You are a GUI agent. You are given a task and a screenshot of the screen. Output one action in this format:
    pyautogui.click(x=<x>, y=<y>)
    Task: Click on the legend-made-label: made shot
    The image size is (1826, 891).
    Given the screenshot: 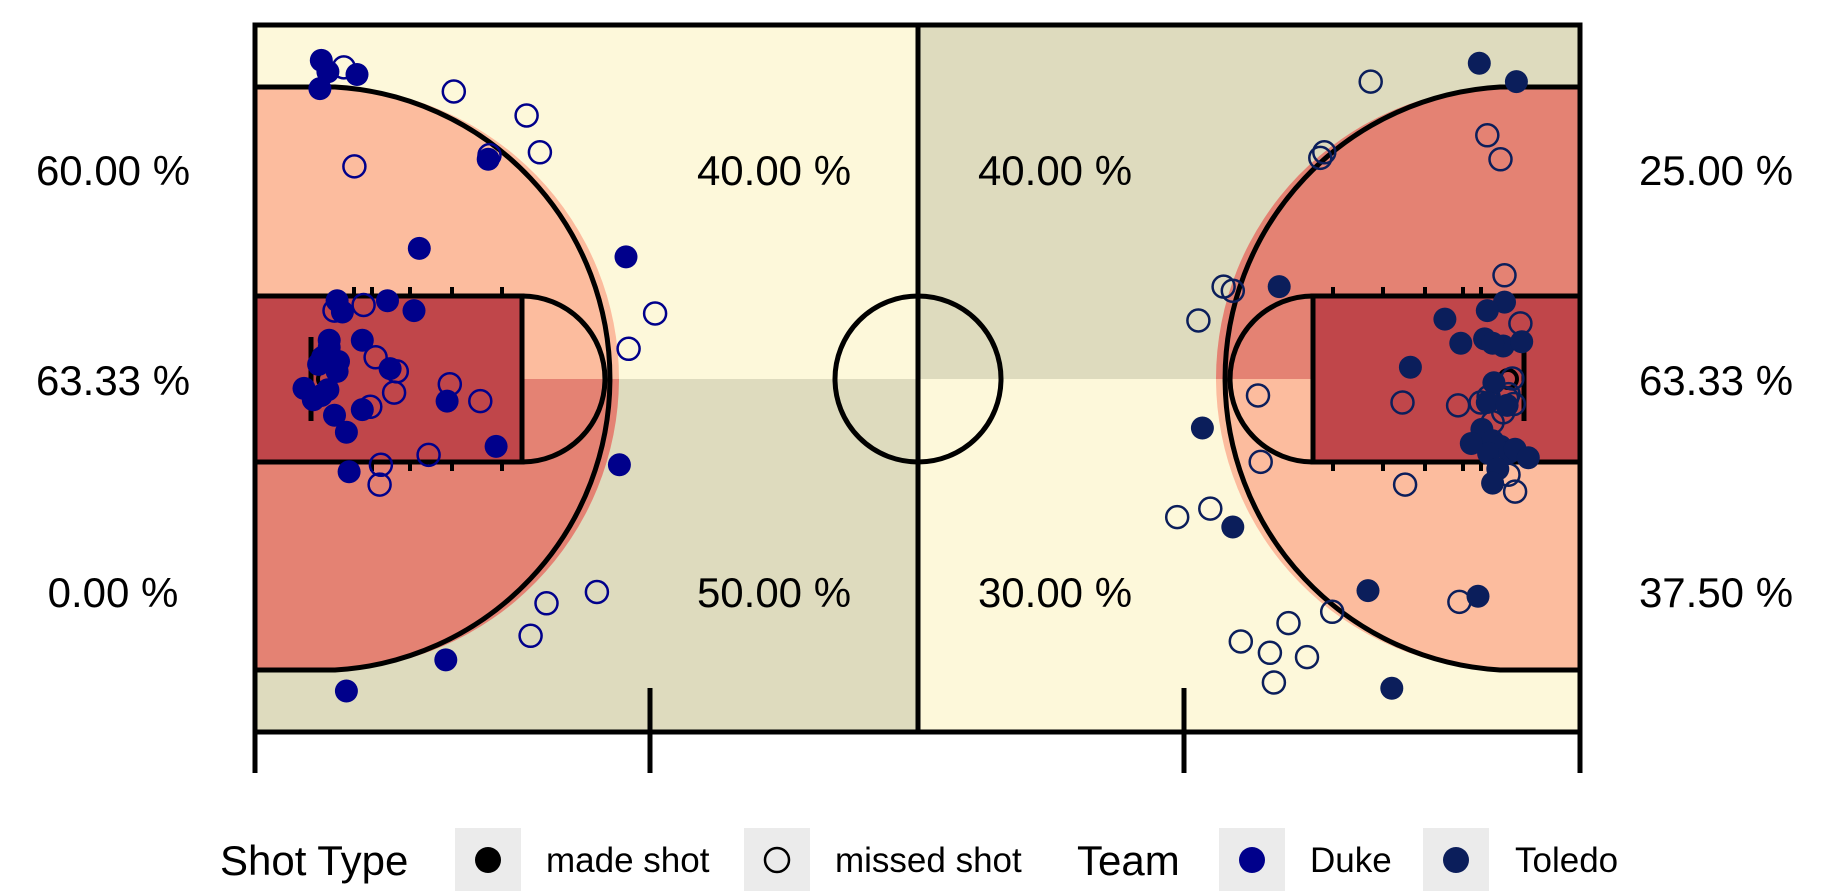 What is the action you would take?
    pyautogui.click(x=628, y=860)
    